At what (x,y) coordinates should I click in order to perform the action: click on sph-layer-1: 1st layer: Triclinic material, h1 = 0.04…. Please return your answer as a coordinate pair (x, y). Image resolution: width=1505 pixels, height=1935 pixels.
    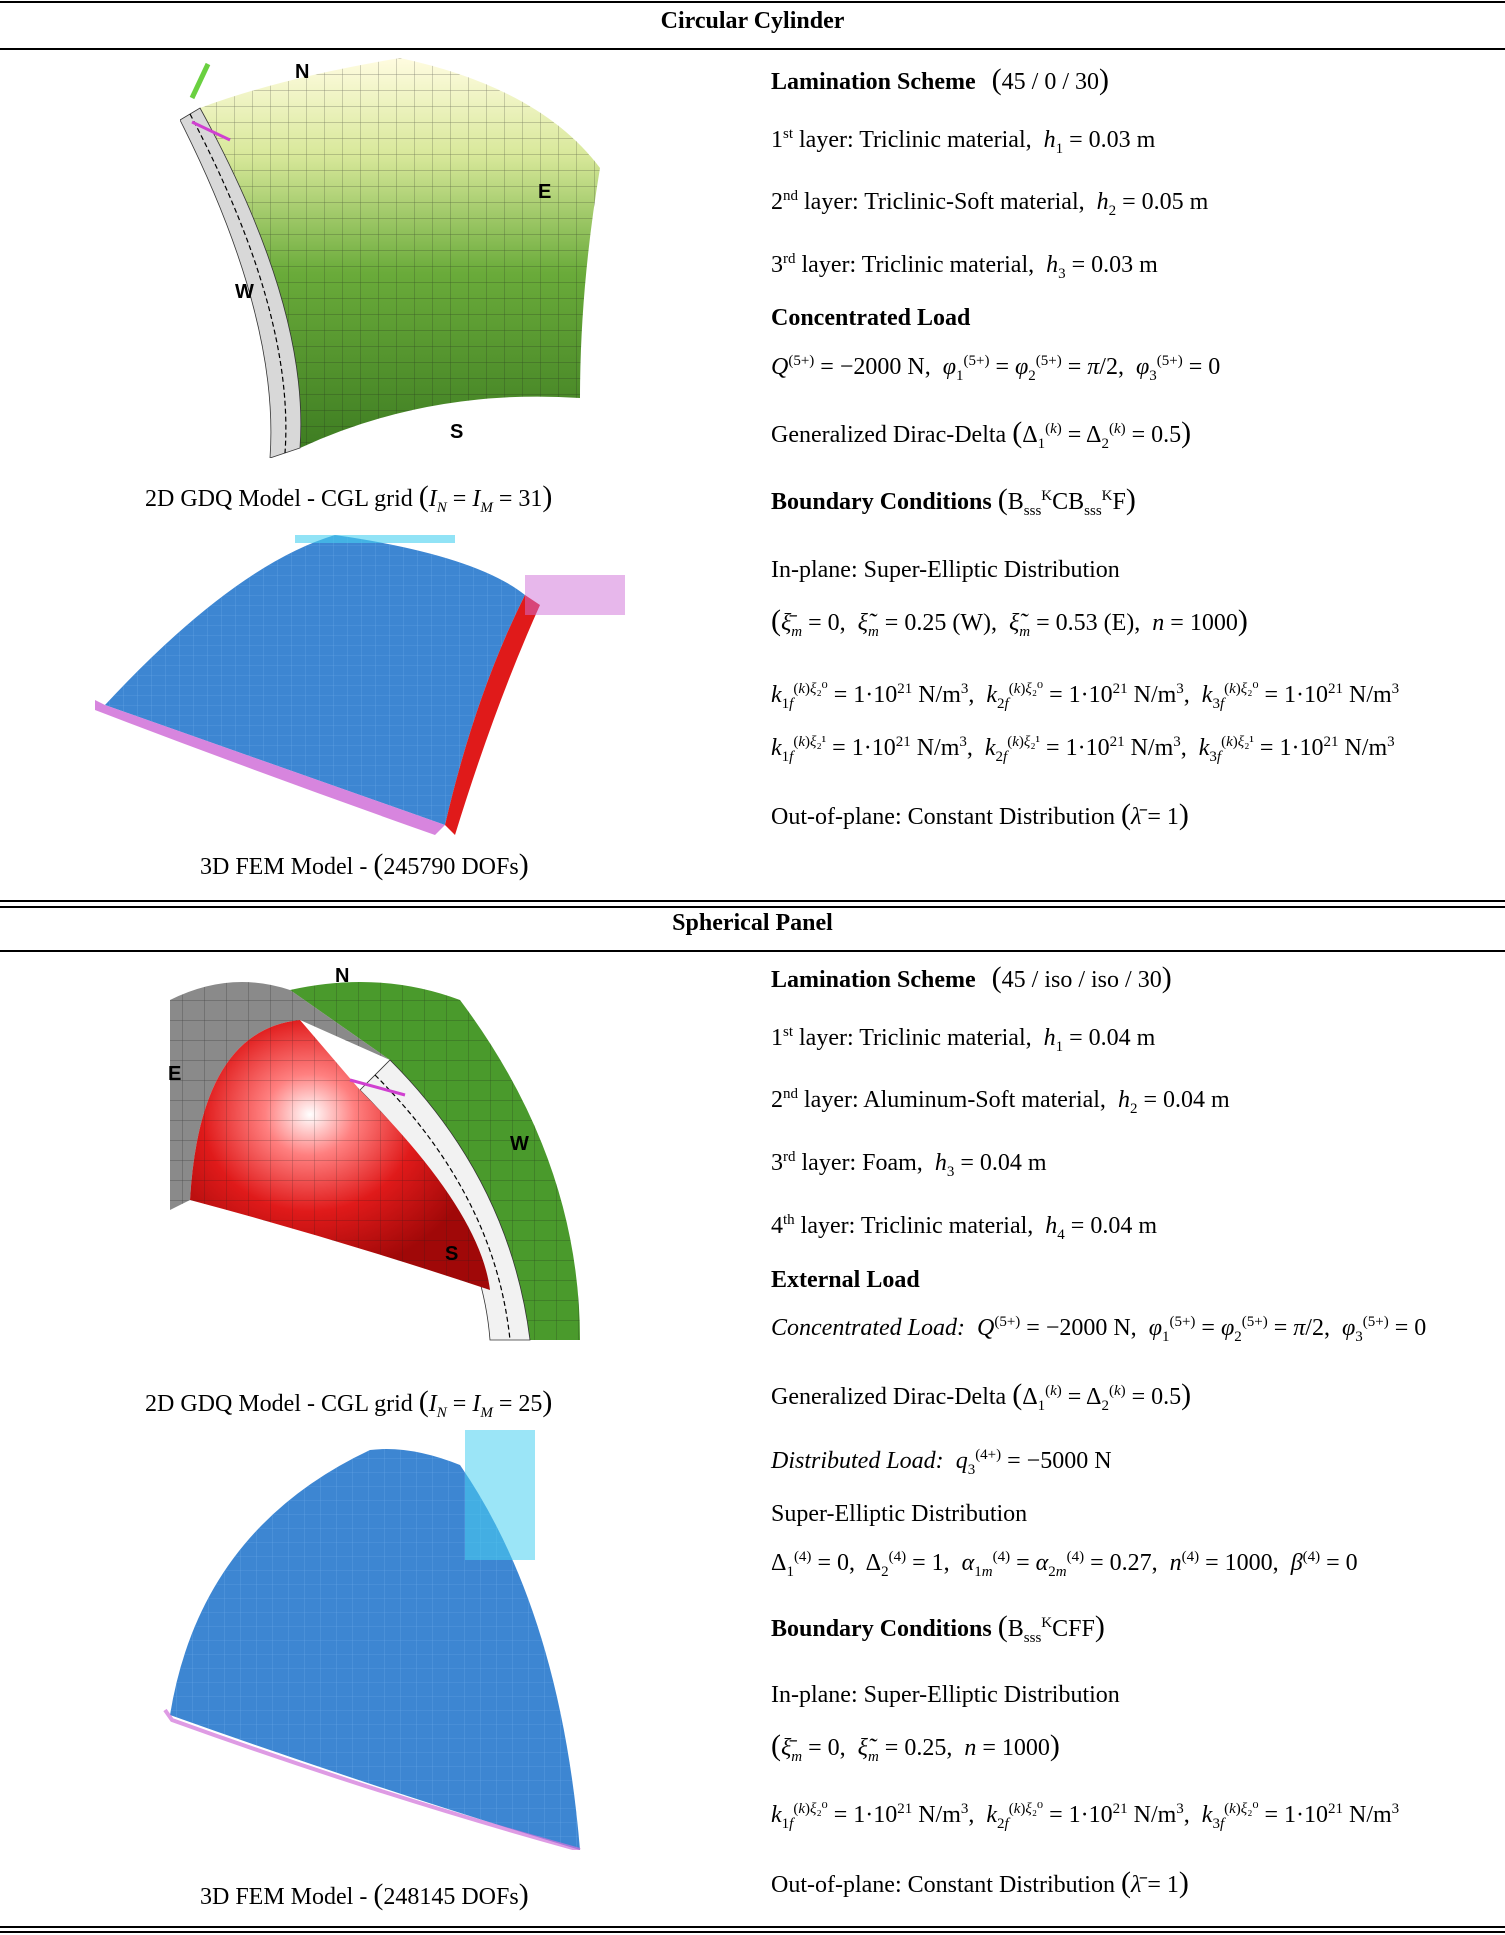
    Looking at the image, I should click on (963, 1039).